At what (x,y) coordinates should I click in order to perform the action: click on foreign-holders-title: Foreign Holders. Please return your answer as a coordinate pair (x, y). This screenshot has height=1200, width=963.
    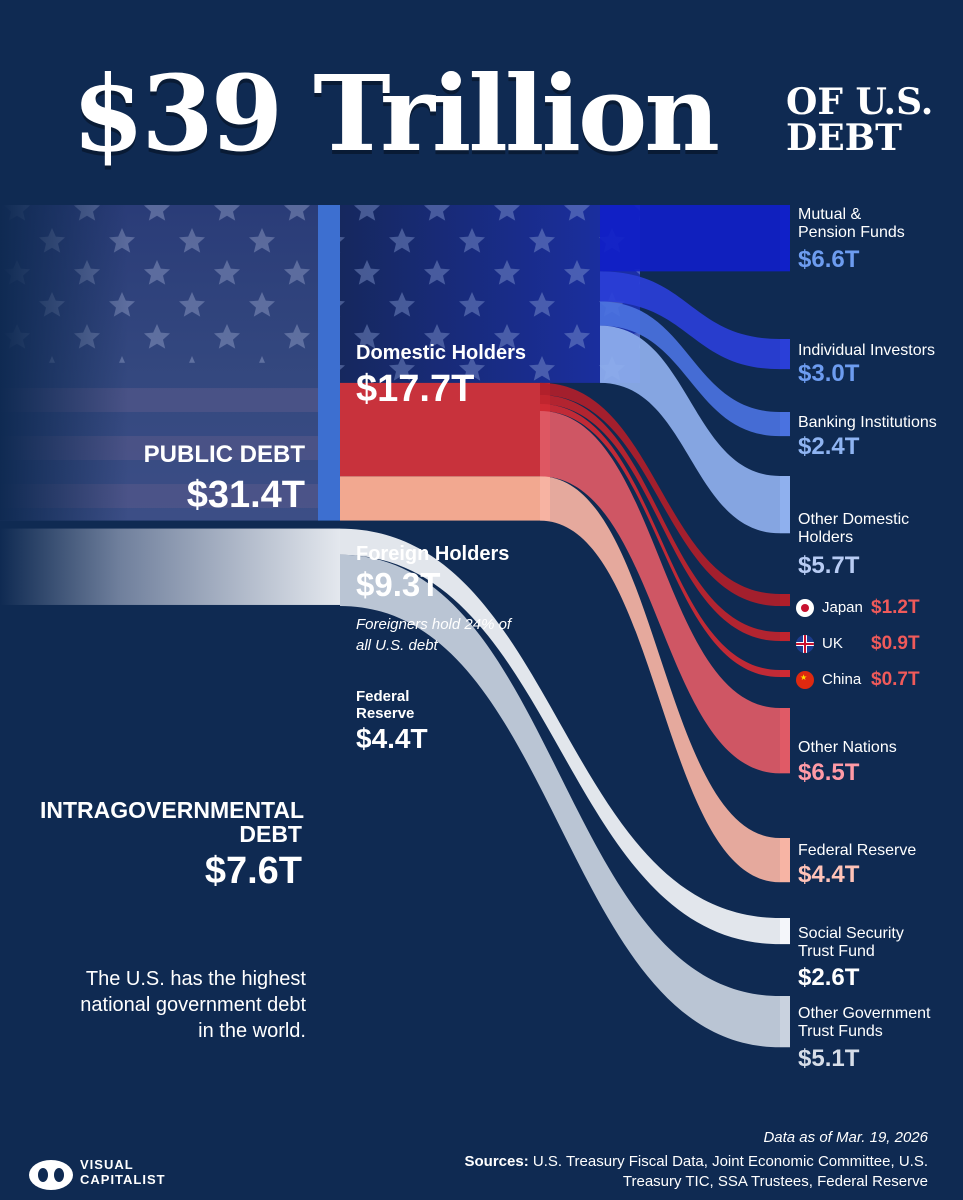
    Looking at the image, I should click on (433, 554).